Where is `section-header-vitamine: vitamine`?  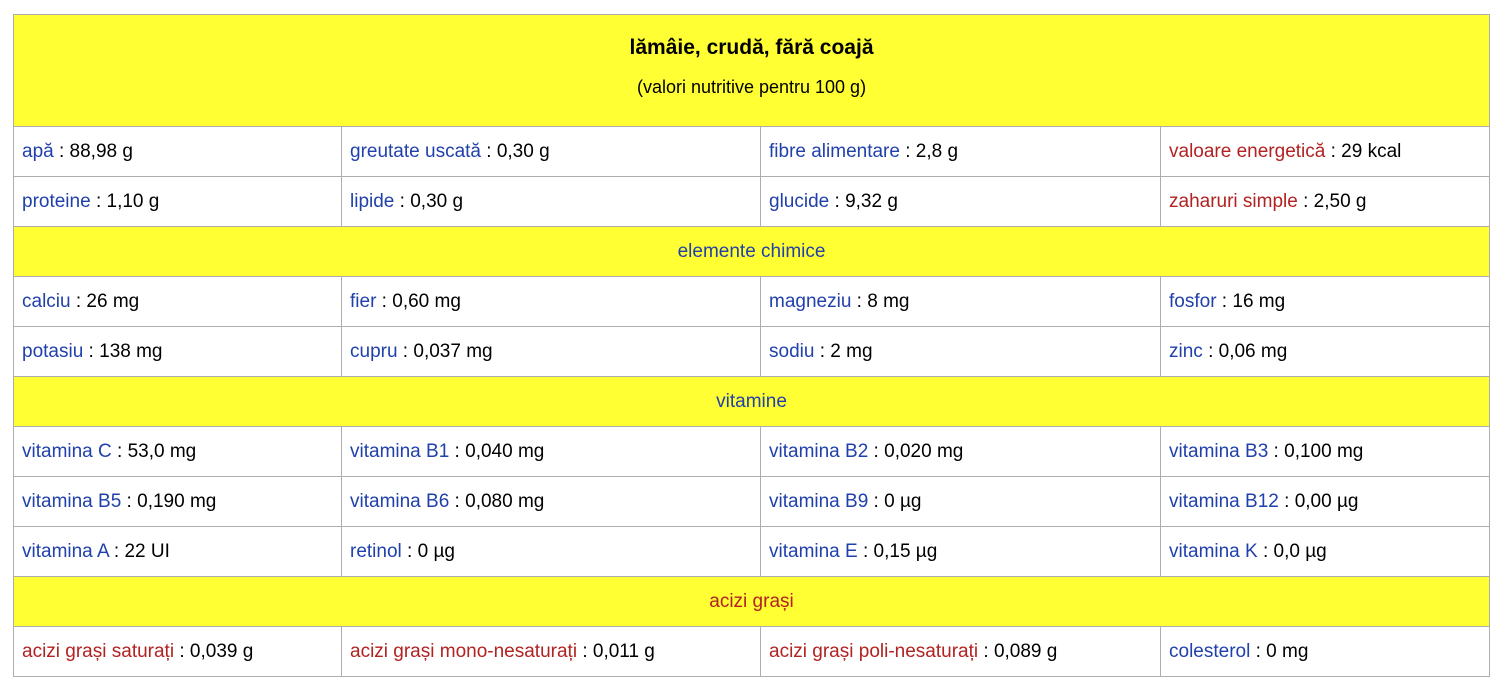 section-header-vitamine: vitamine is located at coordinates (751, 401).